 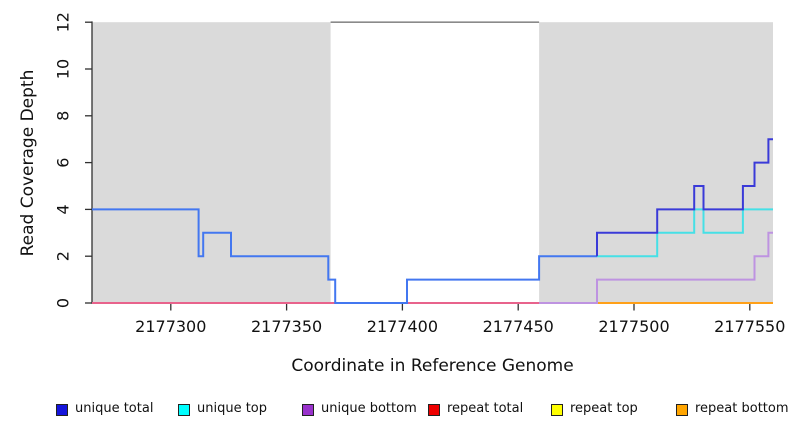 I want to click on x-tick-label: 2177400, so click(x=402, y=326).